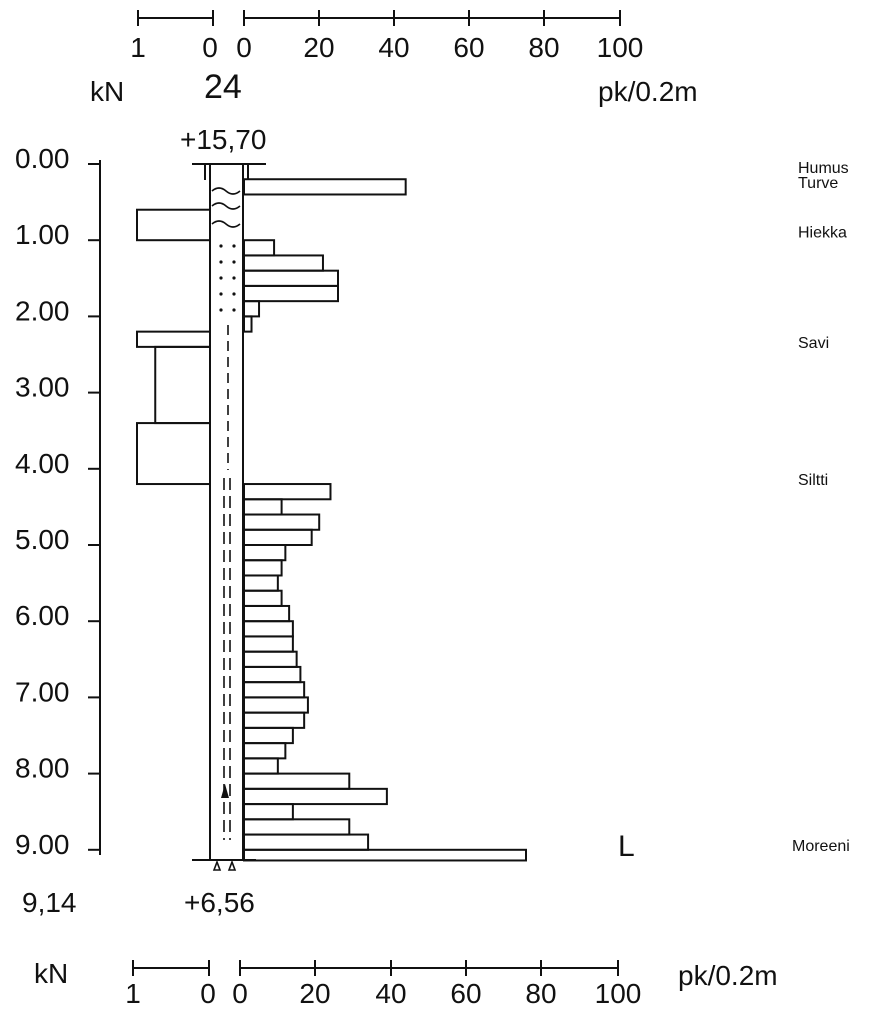  What do you see at coordinates (58, 501) in the screenshot?
I see `depth-axis: 0.00 1.00 2.00 3.00 4.00 5.00 6.00 7.00 8.00 9.00` at bounding box center [58, 501].